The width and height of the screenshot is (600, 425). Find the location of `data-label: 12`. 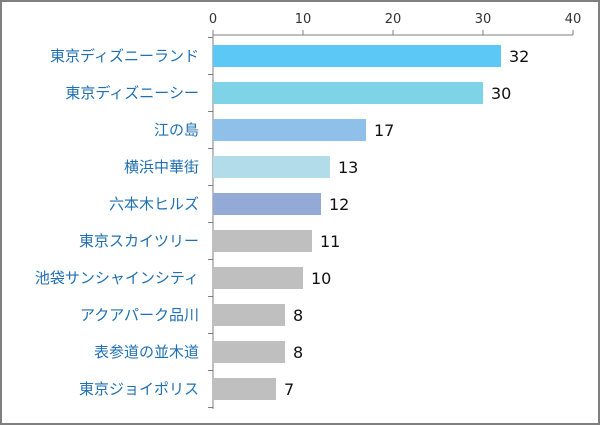

data-label: 12 is located at coordinates (339, 204).